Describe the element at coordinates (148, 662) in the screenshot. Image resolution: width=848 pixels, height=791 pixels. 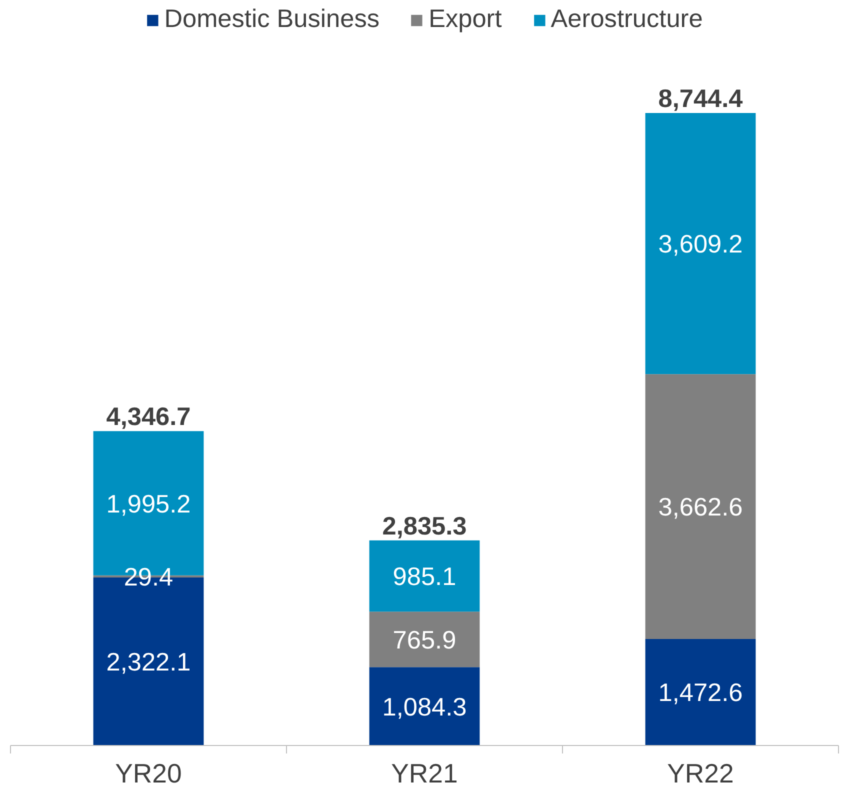
I see `data-label: 2,322.1` at that location.